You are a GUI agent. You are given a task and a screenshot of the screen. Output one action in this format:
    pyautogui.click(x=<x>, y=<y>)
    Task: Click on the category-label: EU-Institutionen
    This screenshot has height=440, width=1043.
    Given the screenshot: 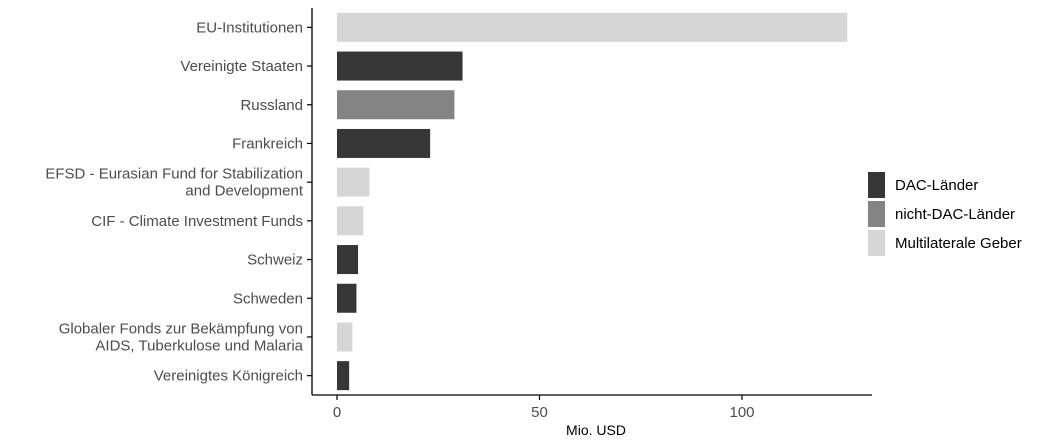 What is the action you would take?
    pyautogui.click(x=249, y=27)
    